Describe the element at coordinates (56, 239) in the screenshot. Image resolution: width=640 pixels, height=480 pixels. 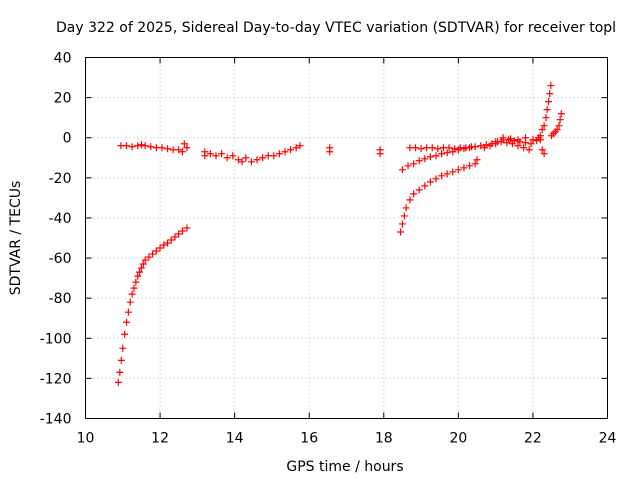
I see `y-tick-labels: -140 -120 -100 -80 -60 -40 -20 0 20 40` at that location.